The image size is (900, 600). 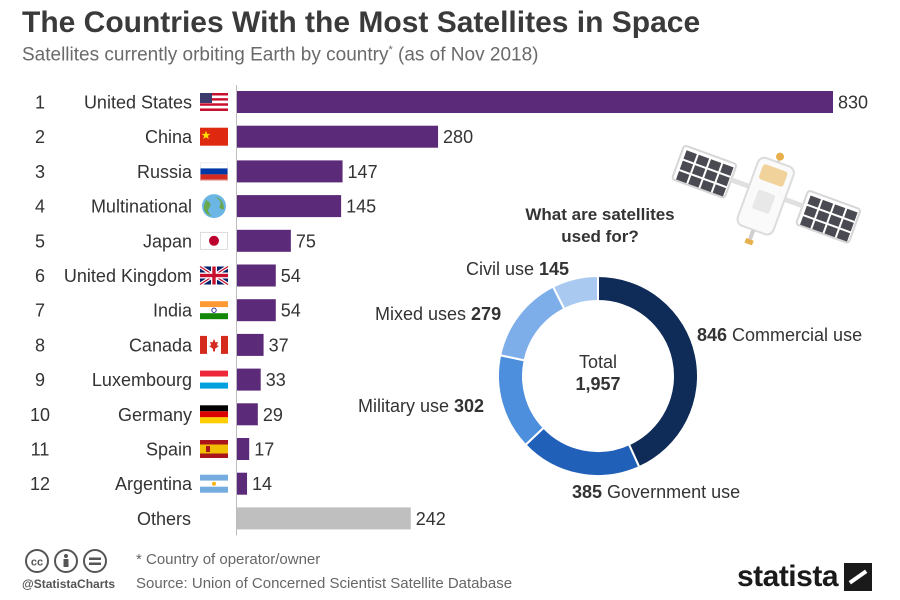 I want to click on value-label-russia: 147, so click(x=363, y=172).